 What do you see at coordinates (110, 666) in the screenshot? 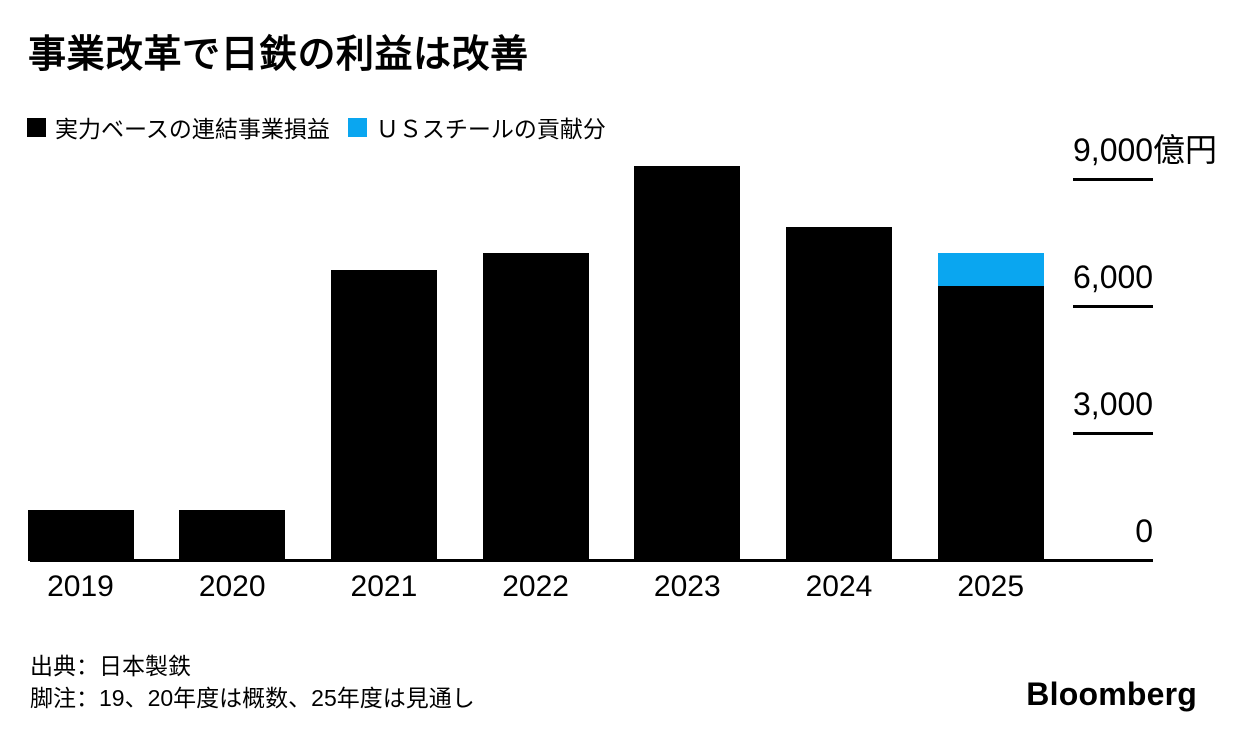
I see `source-note: 出典：日本製鉄` at bounding box center [110, 666].